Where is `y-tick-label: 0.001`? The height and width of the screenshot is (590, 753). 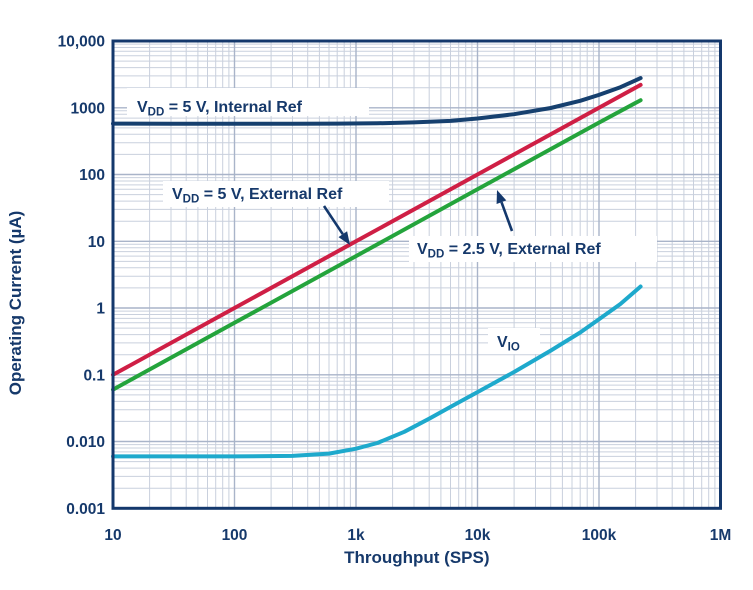 y-tick-label: 0.001 is located at coordinates (85, 509).